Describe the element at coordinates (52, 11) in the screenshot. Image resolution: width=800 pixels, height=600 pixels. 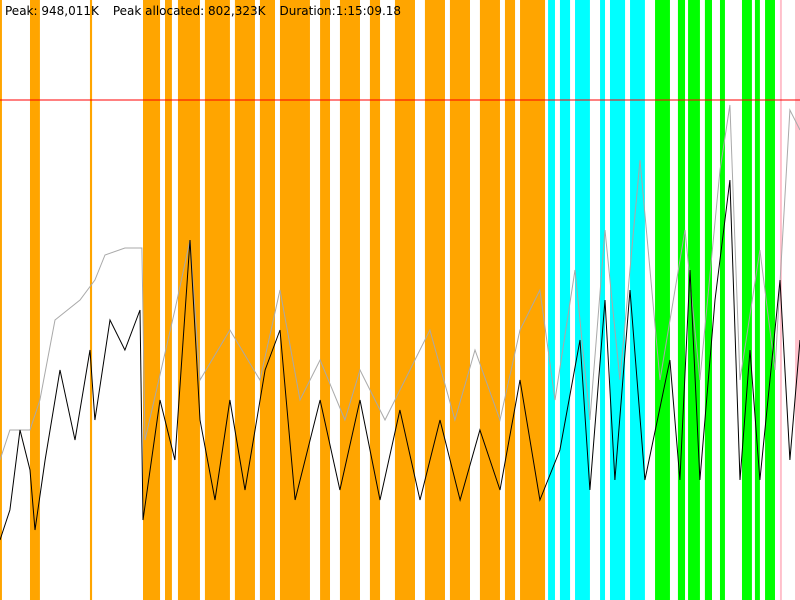
I see `peak-label: Peak: 948,011K` at that location.